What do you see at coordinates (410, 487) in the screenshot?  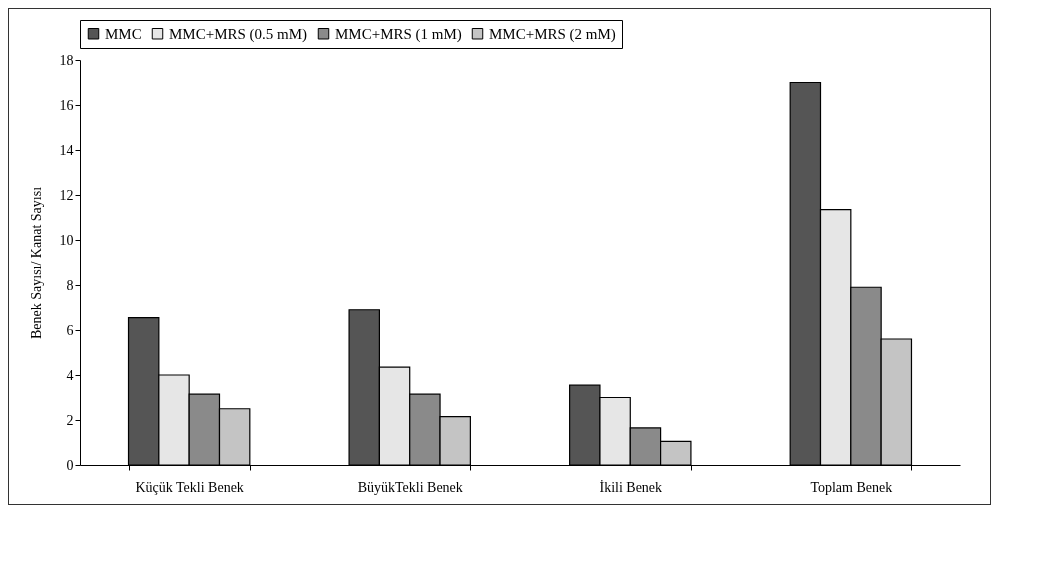 I see `x-tick-label: BüyükTekli Benek` at bounding box center [410, 487].